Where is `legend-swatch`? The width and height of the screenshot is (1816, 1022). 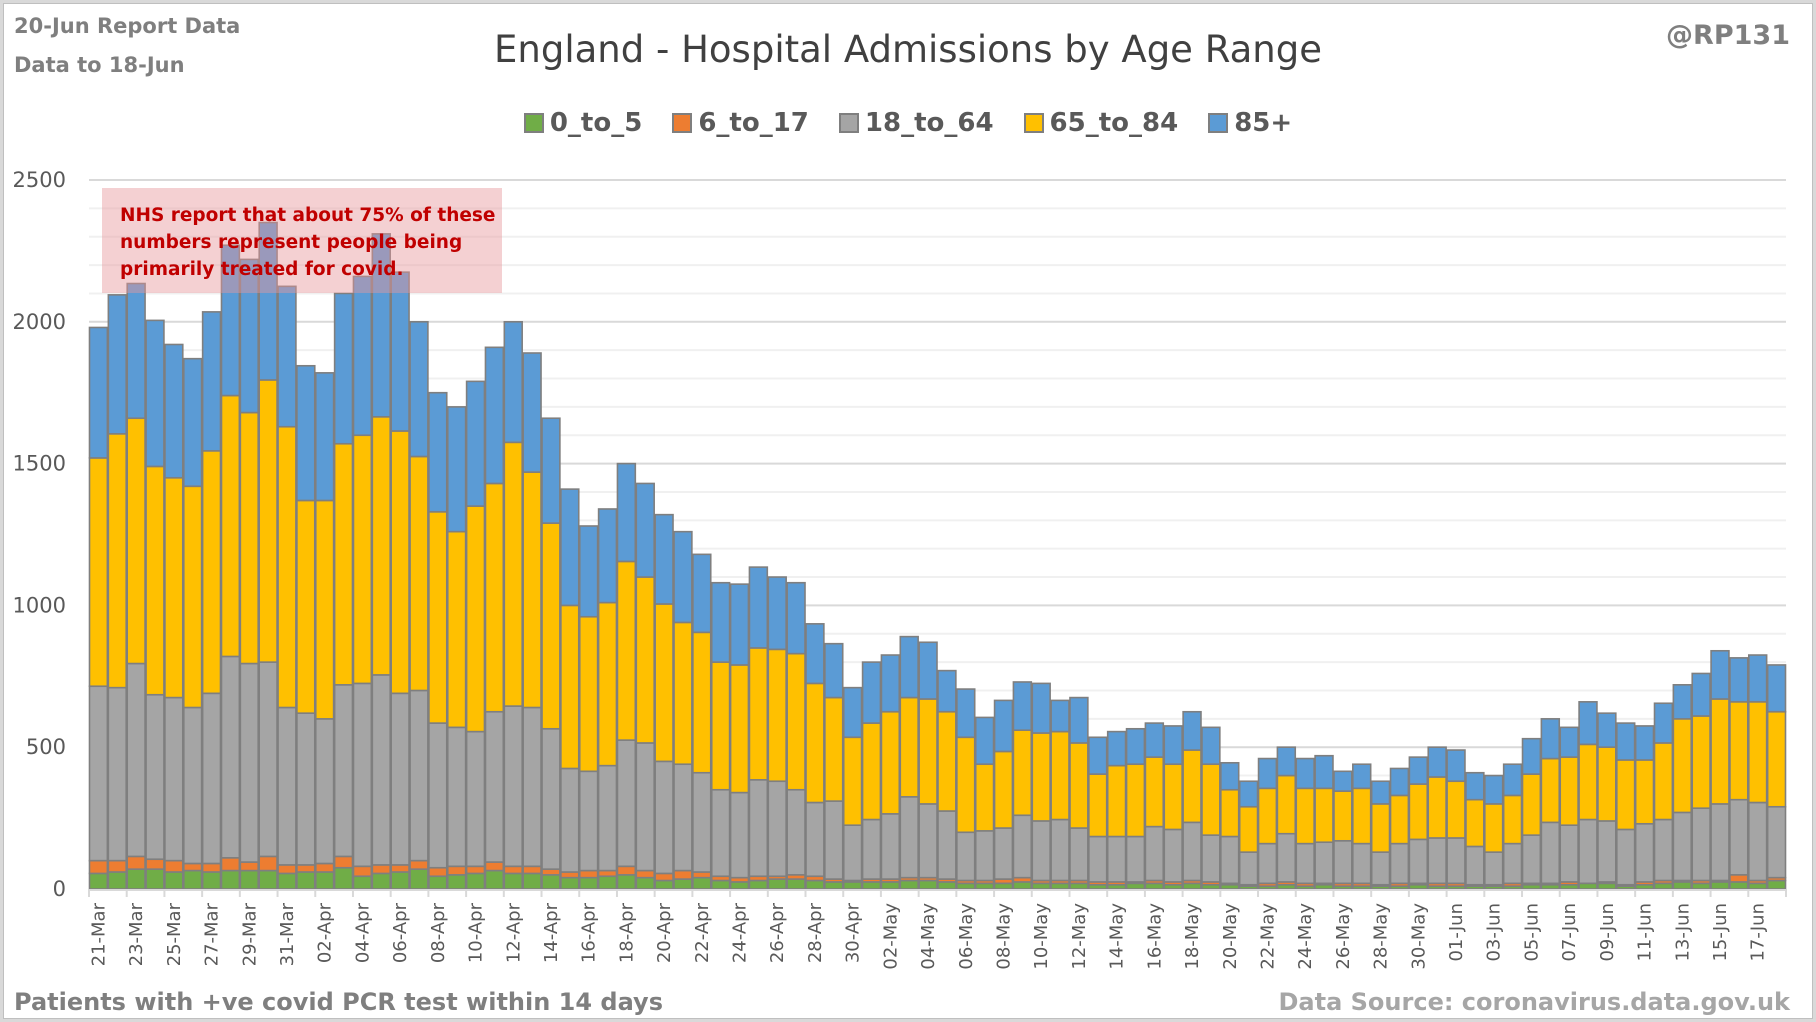 legend-swatch is located at coordinates (682, 123).